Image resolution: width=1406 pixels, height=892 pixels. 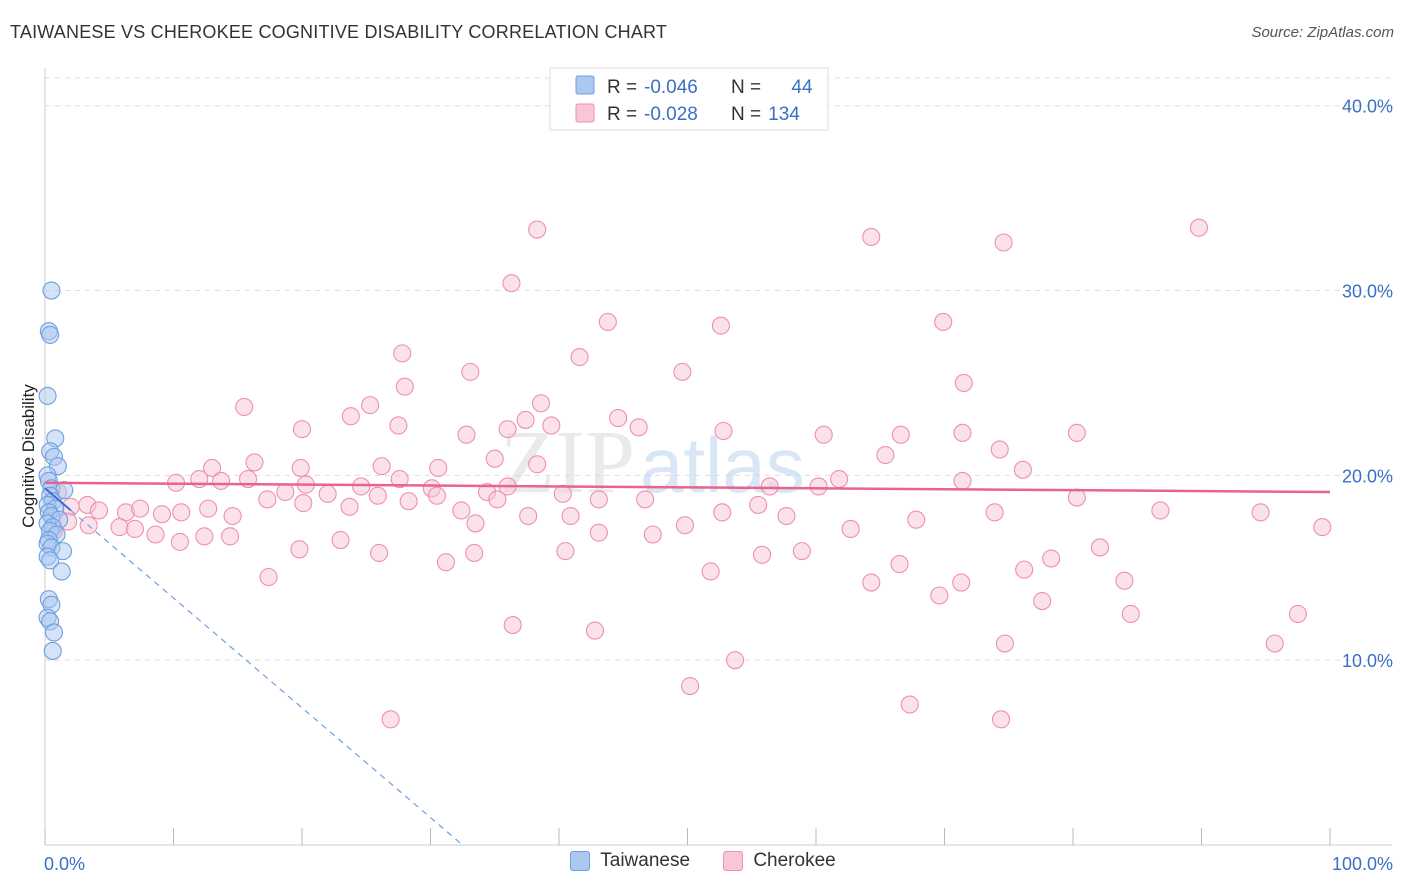 I want to click on stats-r-value-1: -0.046, so click(x=671, y=87).